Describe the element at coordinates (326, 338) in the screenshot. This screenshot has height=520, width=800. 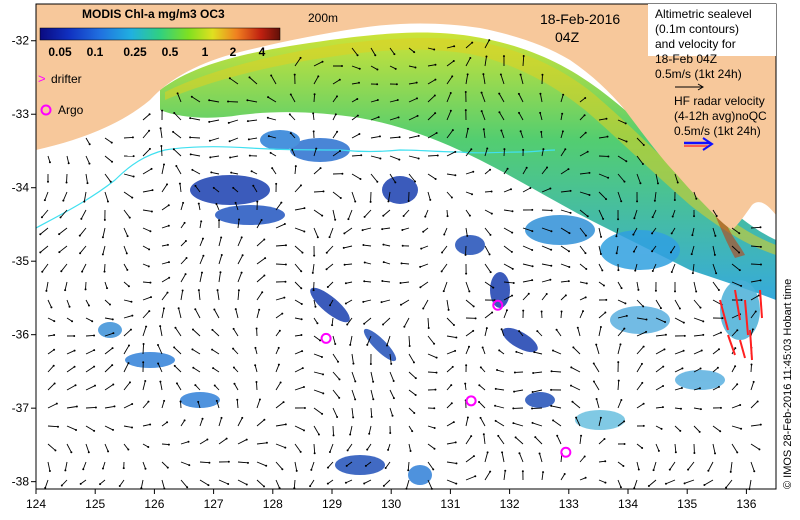
I see `argo-float` at that location.